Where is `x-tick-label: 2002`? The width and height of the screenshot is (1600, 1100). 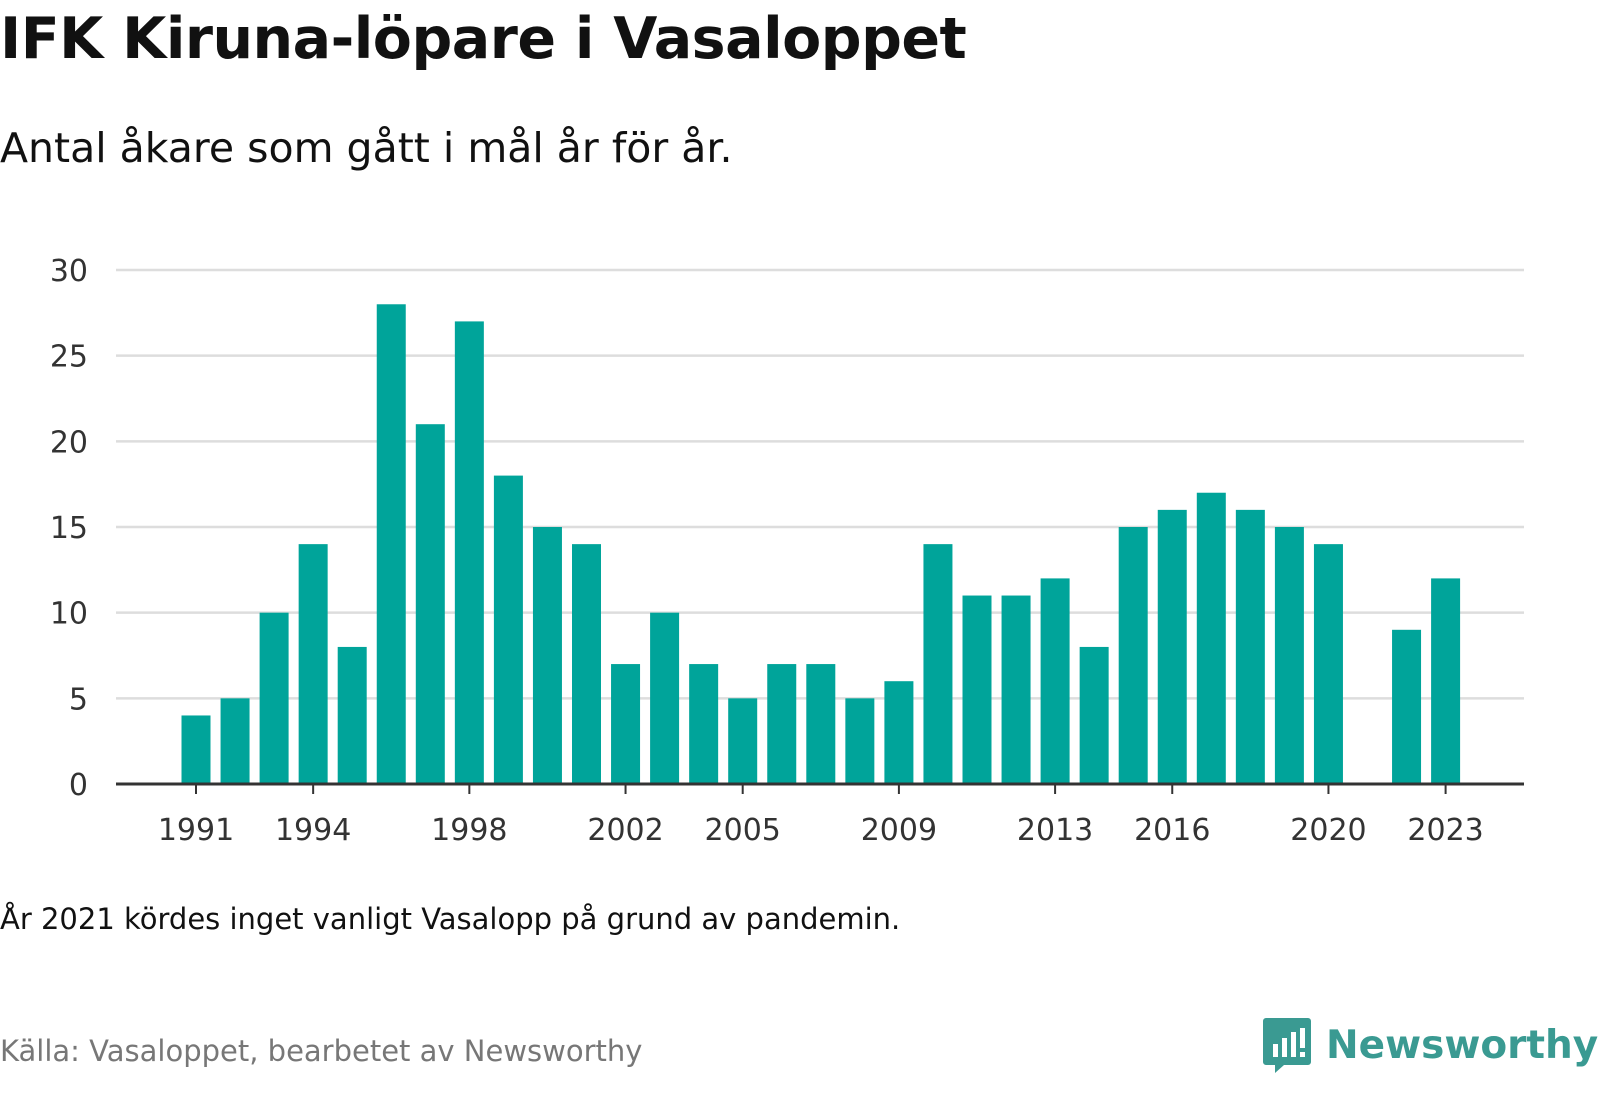 x-tick-label: 2002 is located at coordinates (625, 830).